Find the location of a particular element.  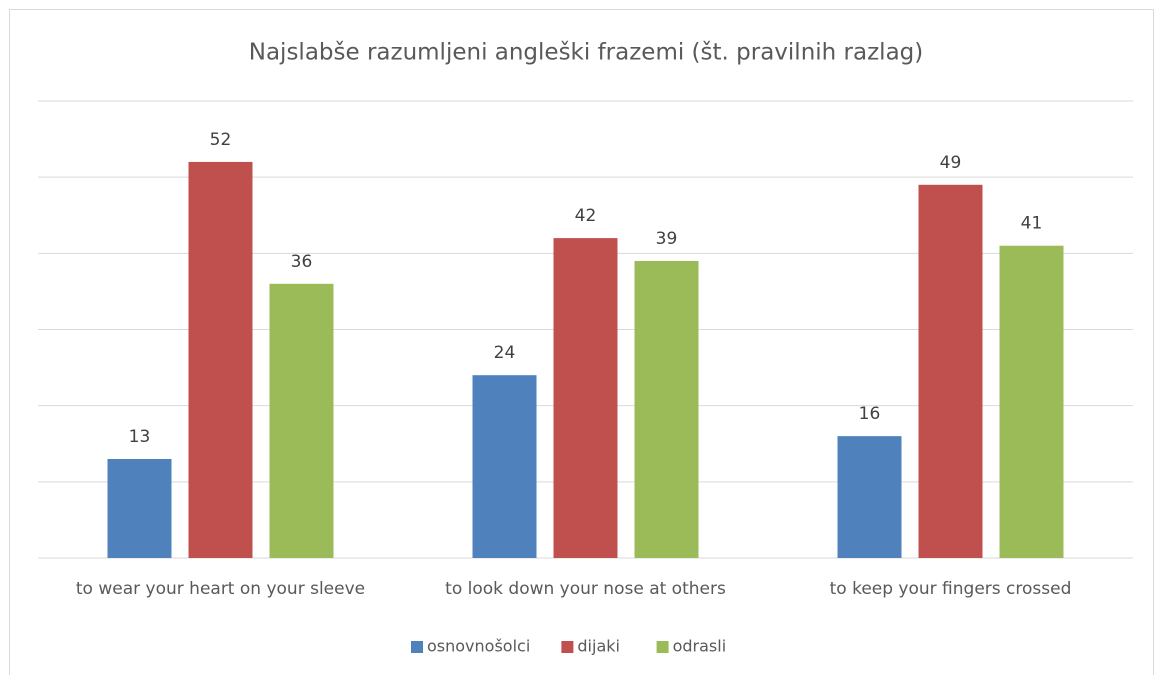

legend-label: dijaki is located at coordinates (598, 646).